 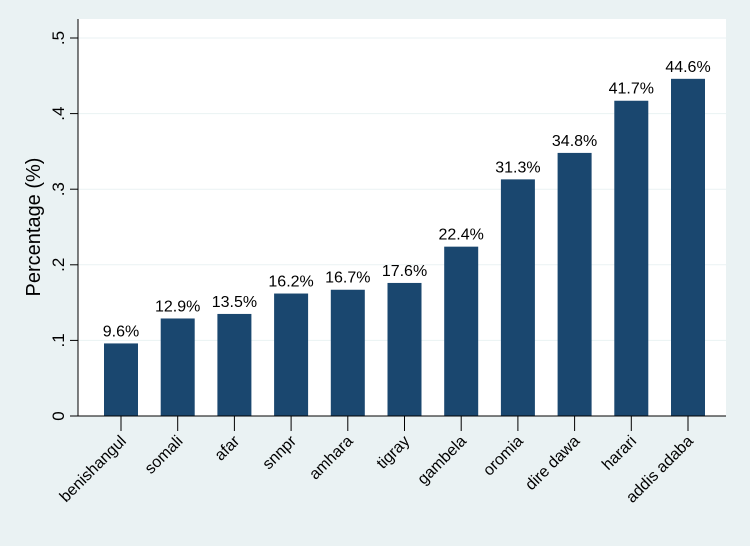 What do you see at coordinates (234, 302) in the screenshot?
I see `data-label: 13.5%` at bounding box center [234, 302].